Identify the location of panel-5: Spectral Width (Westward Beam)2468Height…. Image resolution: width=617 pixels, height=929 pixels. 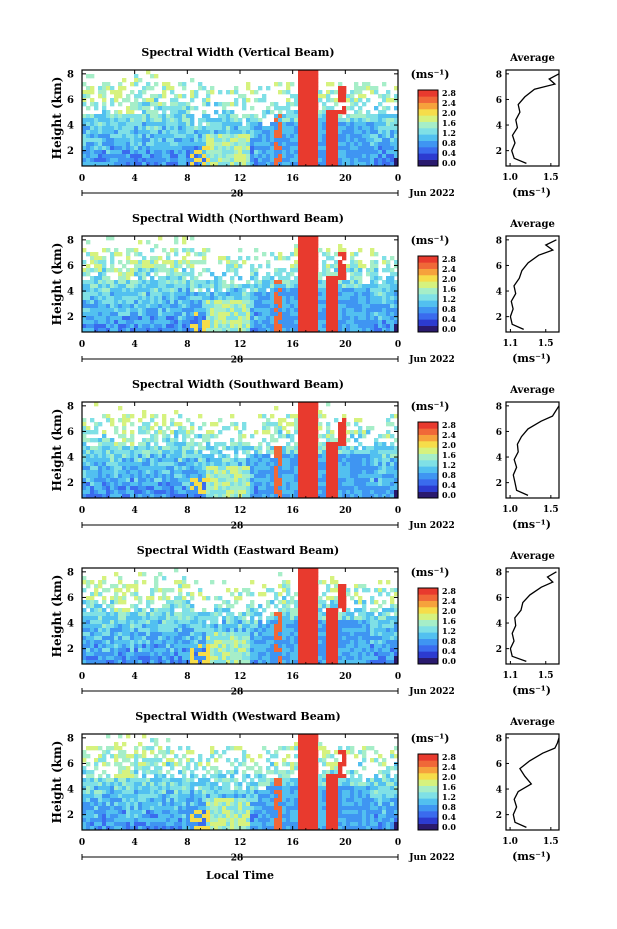
(305, 787).